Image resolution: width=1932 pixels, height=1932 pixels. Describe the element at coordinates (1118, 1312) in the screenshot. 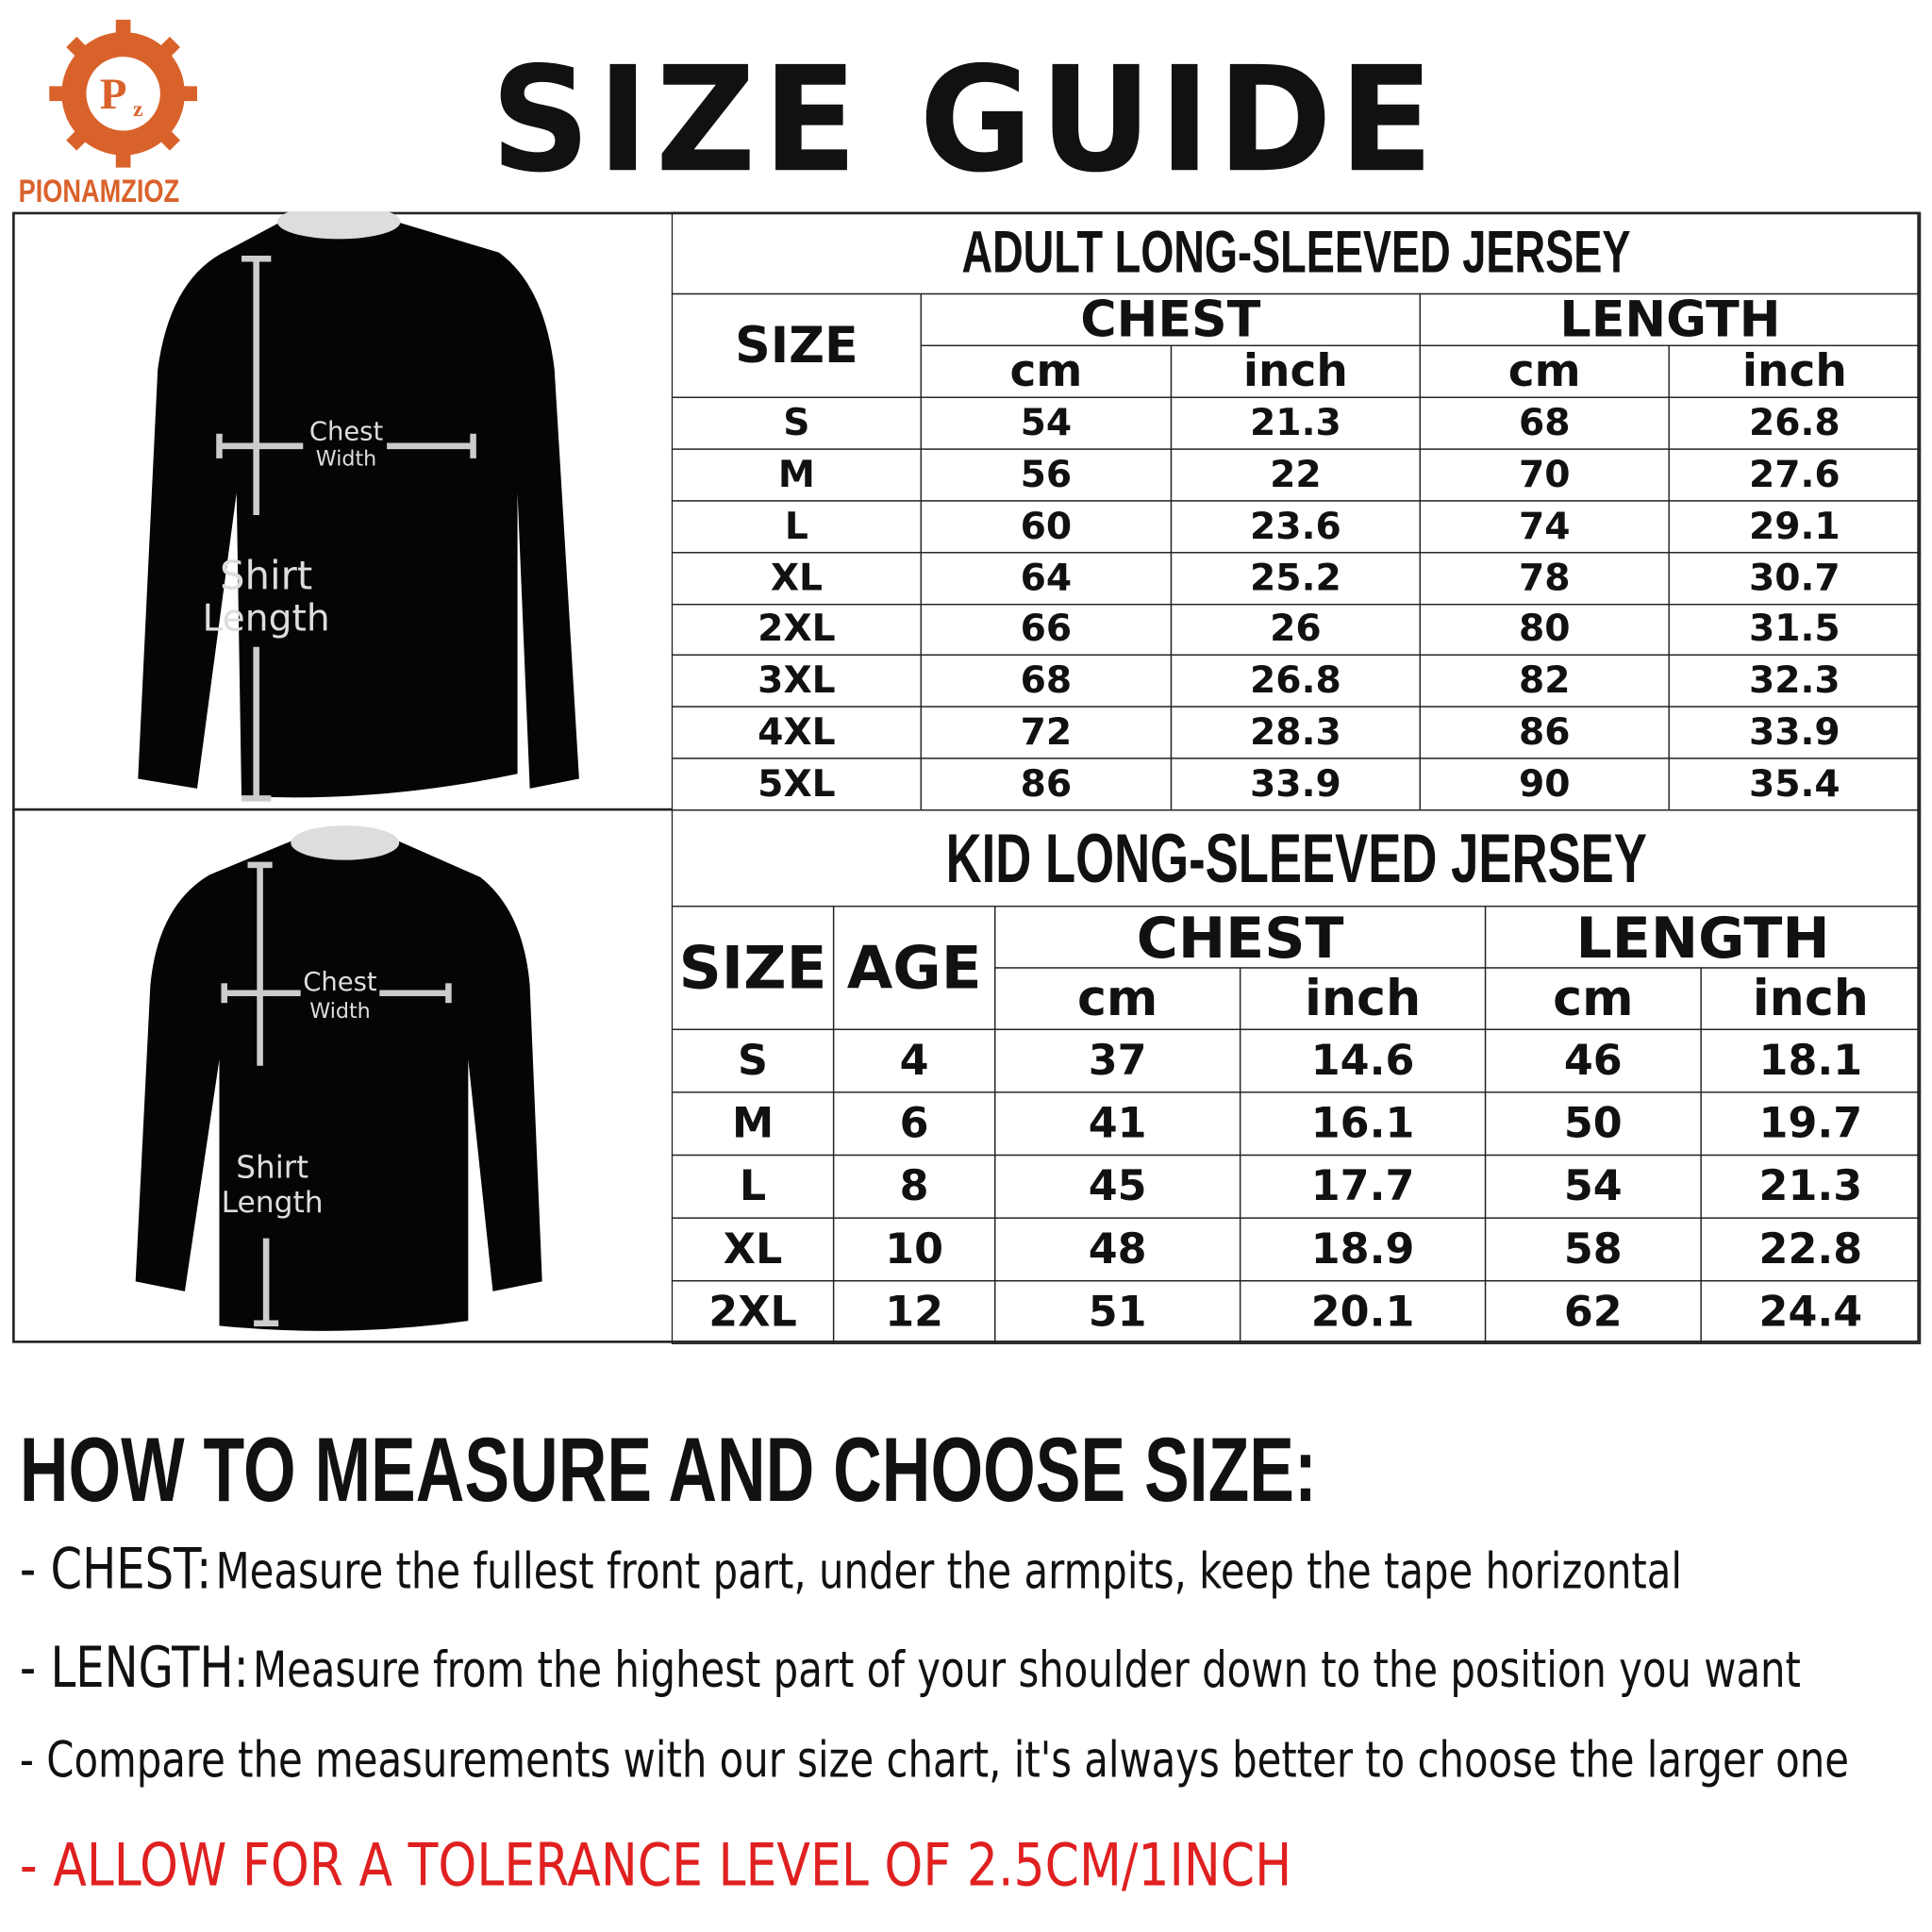

I see `table-cell-text: 51` at that location.